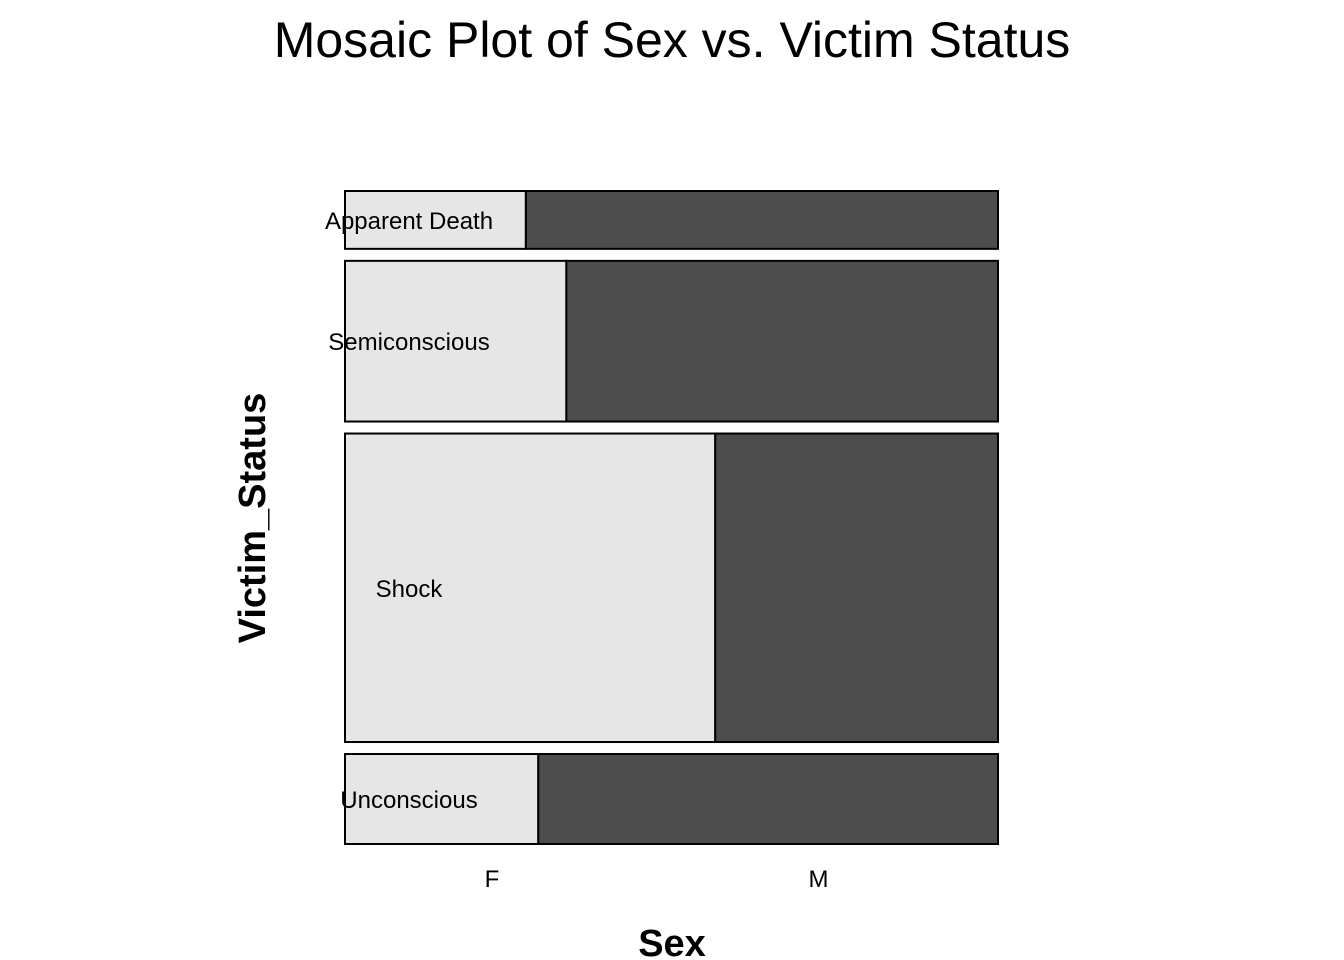  I want to click on tile-m-shock, so click(856, 588).